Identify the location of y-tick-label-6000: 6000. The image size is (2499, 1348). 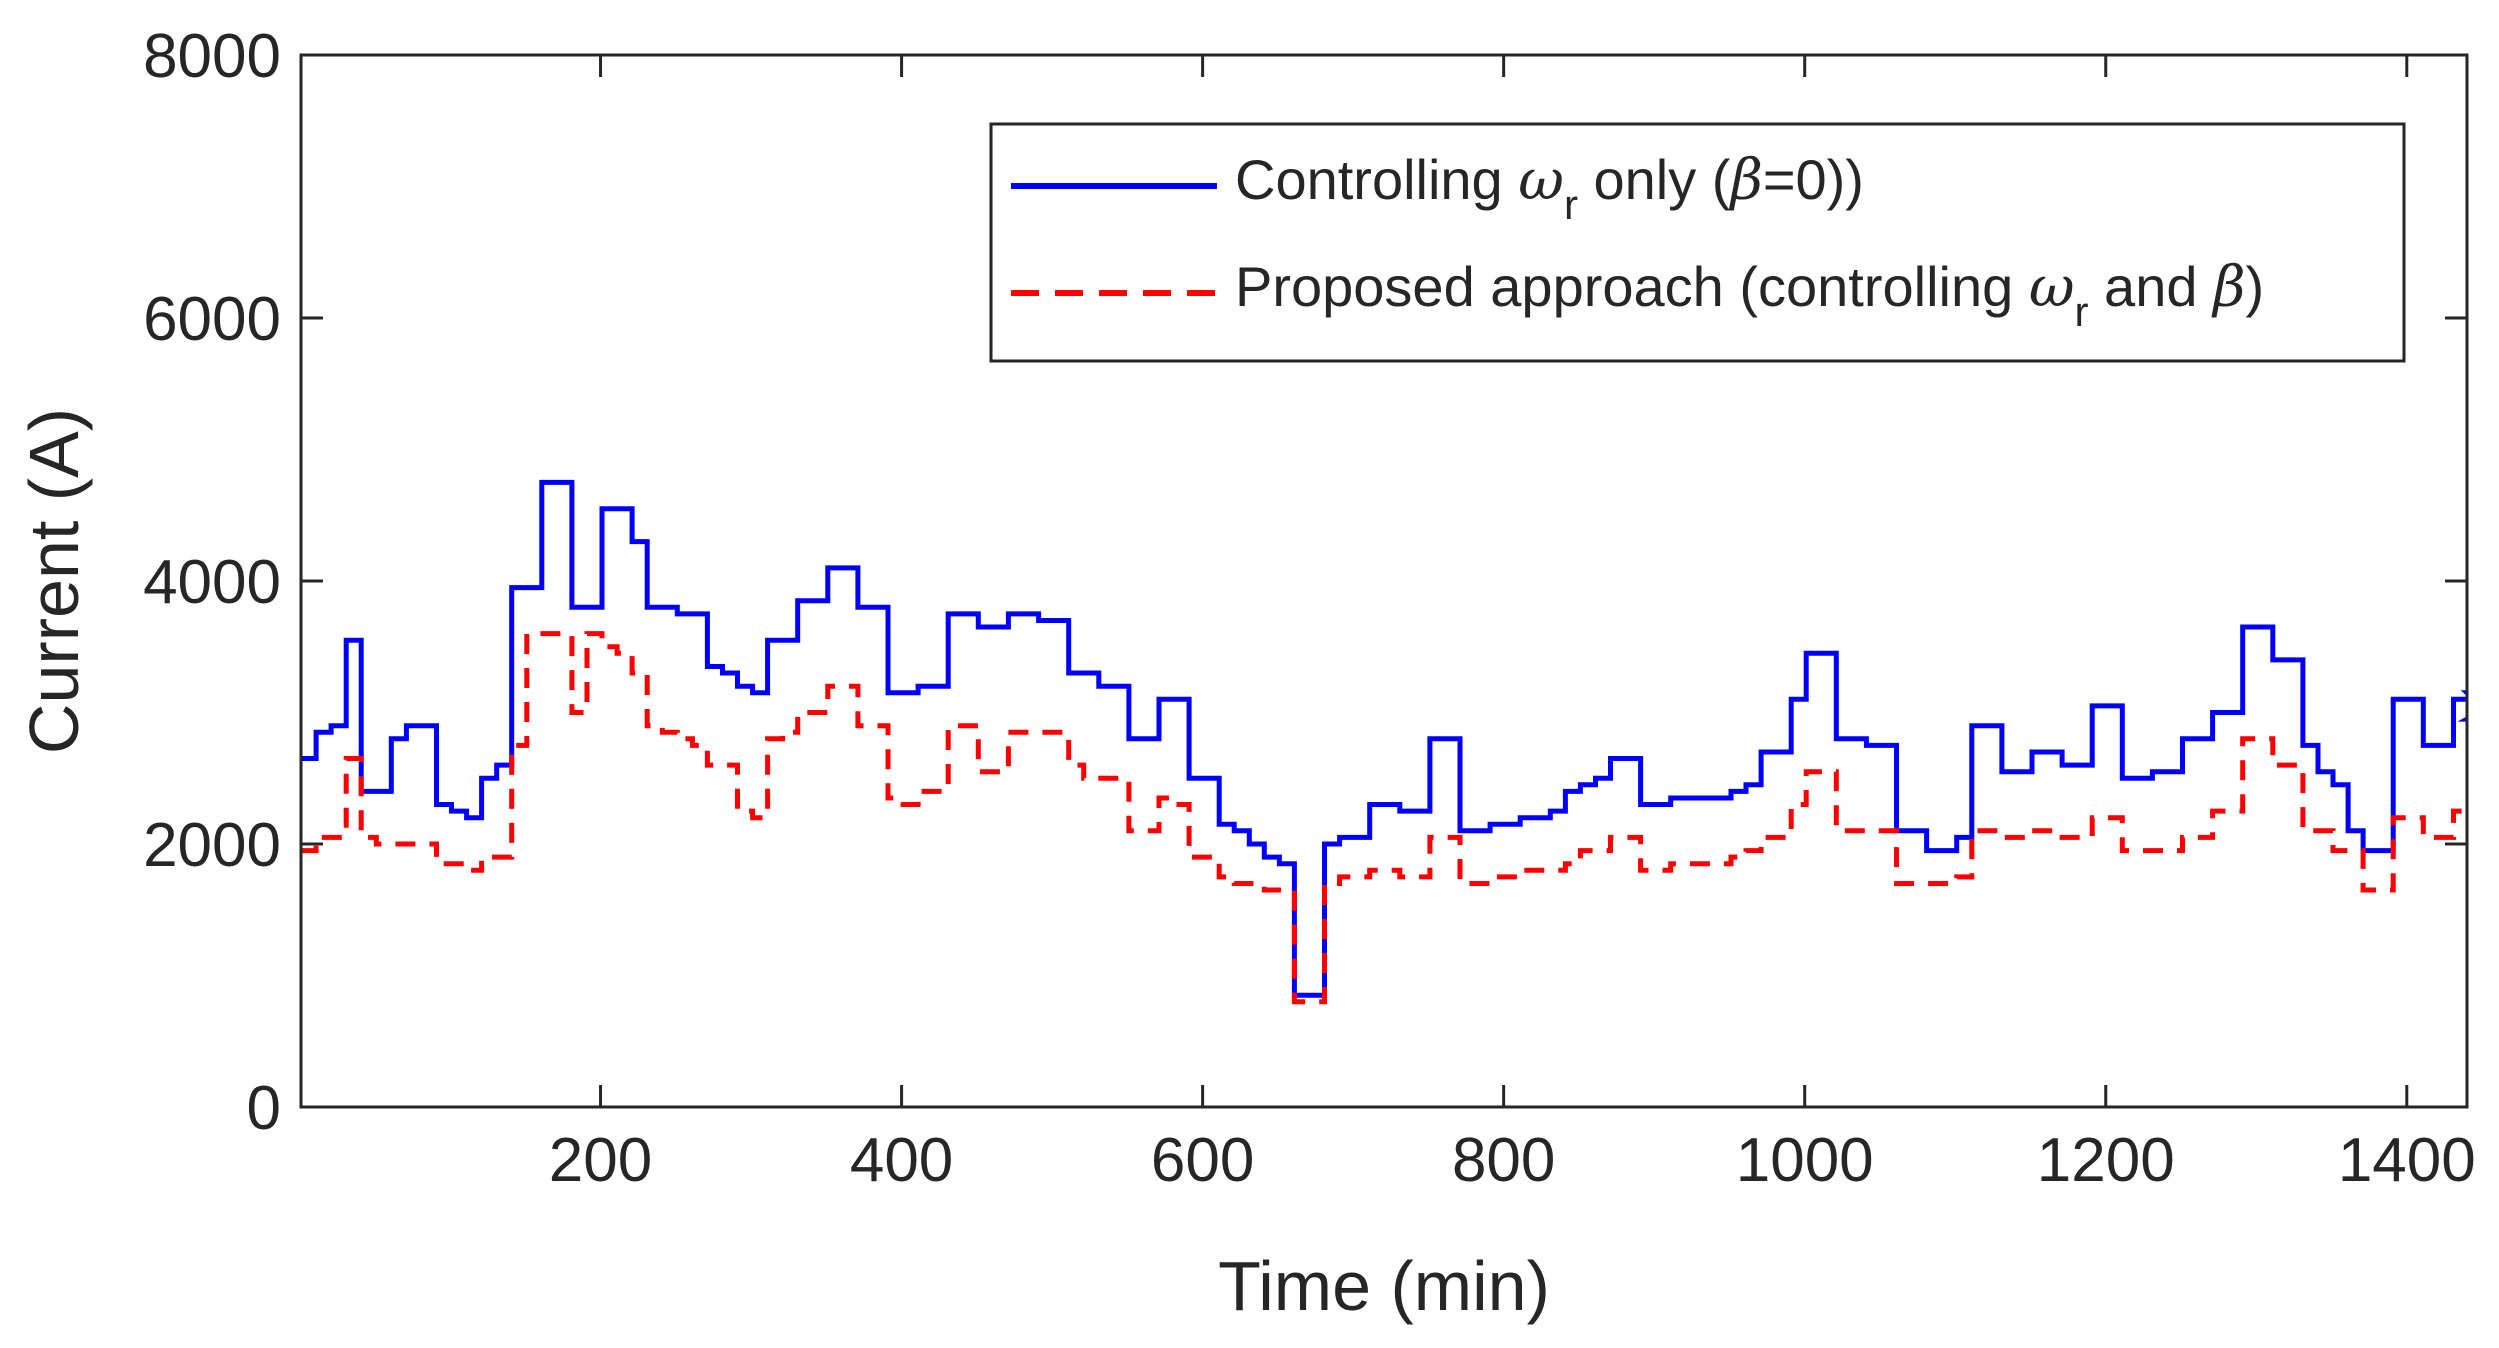
(212, 319).